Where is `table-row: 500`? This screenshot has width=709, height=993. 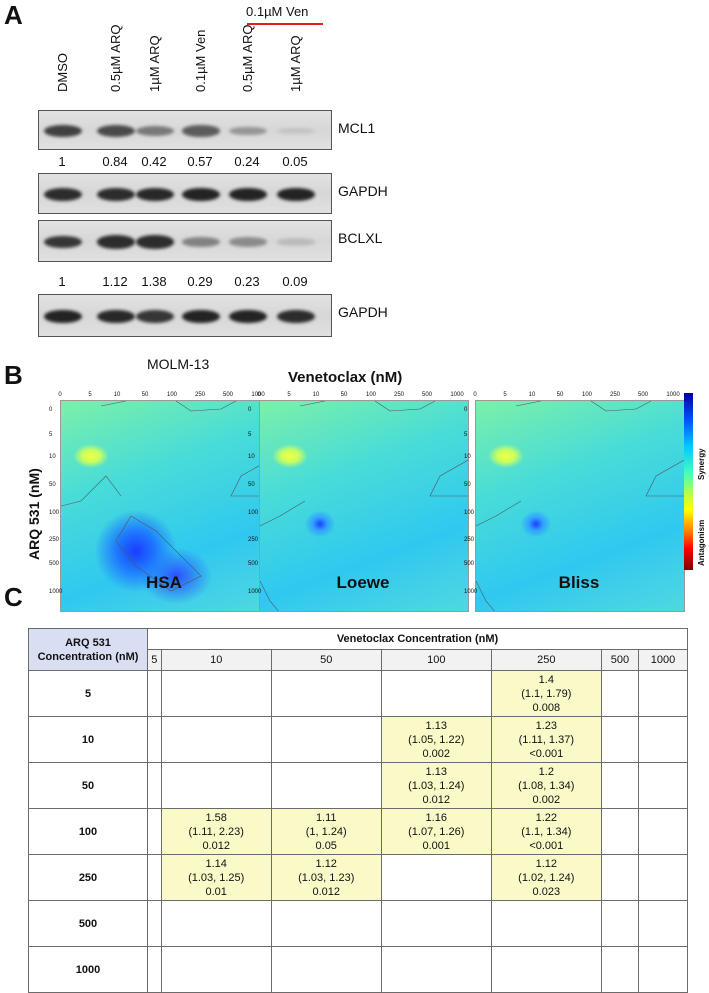
table-row: 500 is located at coordinates (358, 923).